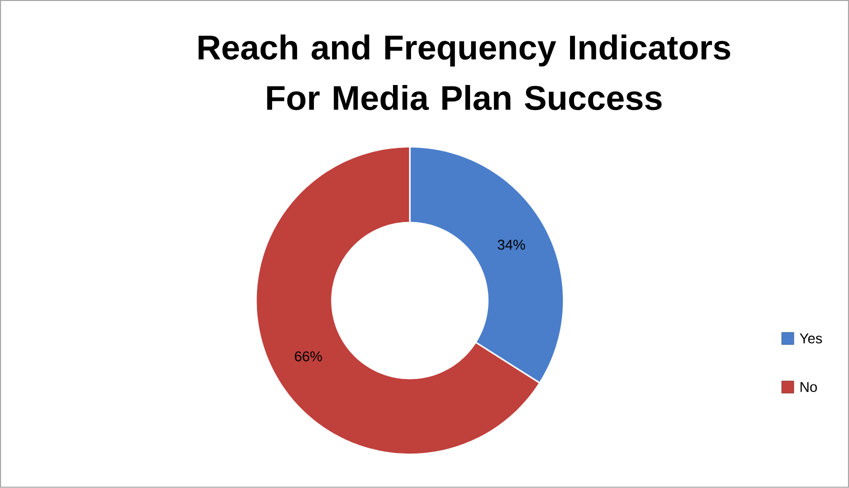 Image resolution: width=849 pixels, height=488 pixels. I want to click on data-label: 34%, so click(511, 245).